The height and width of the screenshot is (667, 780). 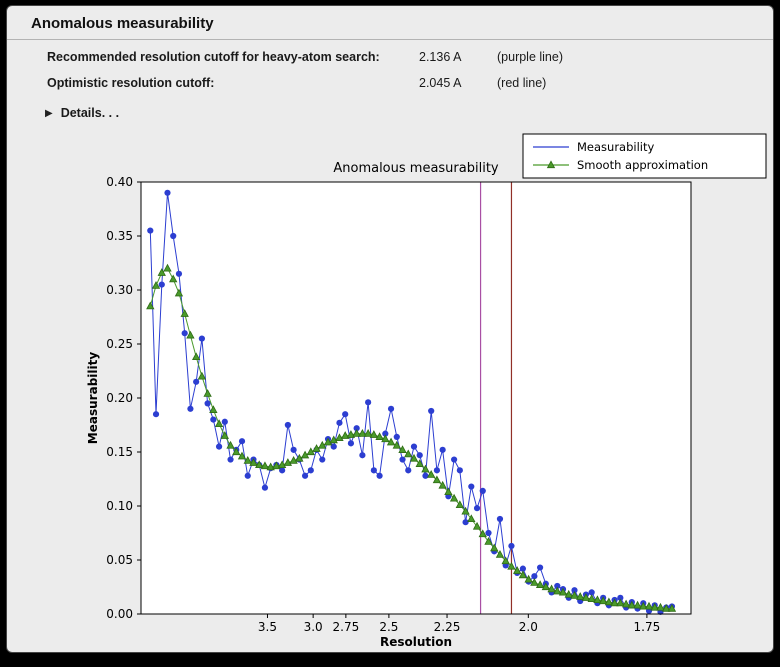 I want to click on svg-text: 2.25, so click(x=447, y=627).